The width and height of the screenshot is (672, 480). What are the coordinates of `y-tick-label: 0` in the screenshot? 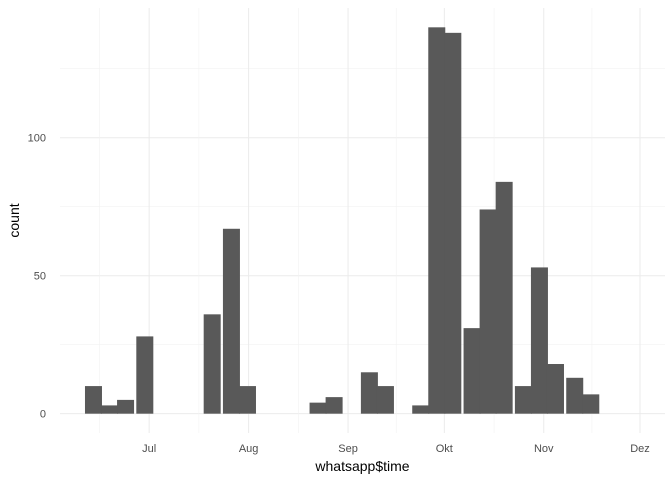 It's located at (43, 415).